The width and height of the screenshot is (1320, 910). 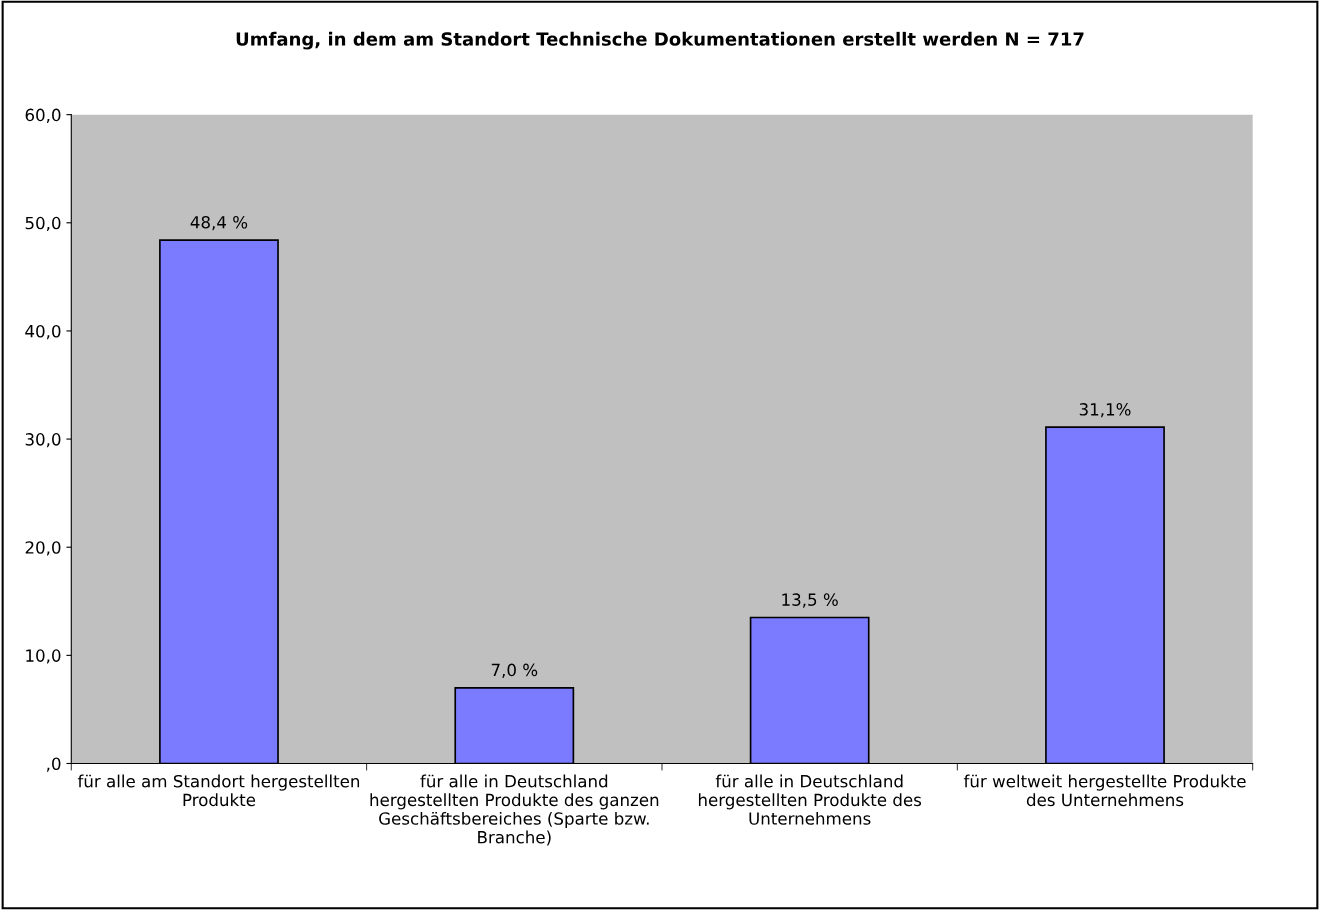 I want to click on y-tick-label: 40,0, so click(x=43, y=332).